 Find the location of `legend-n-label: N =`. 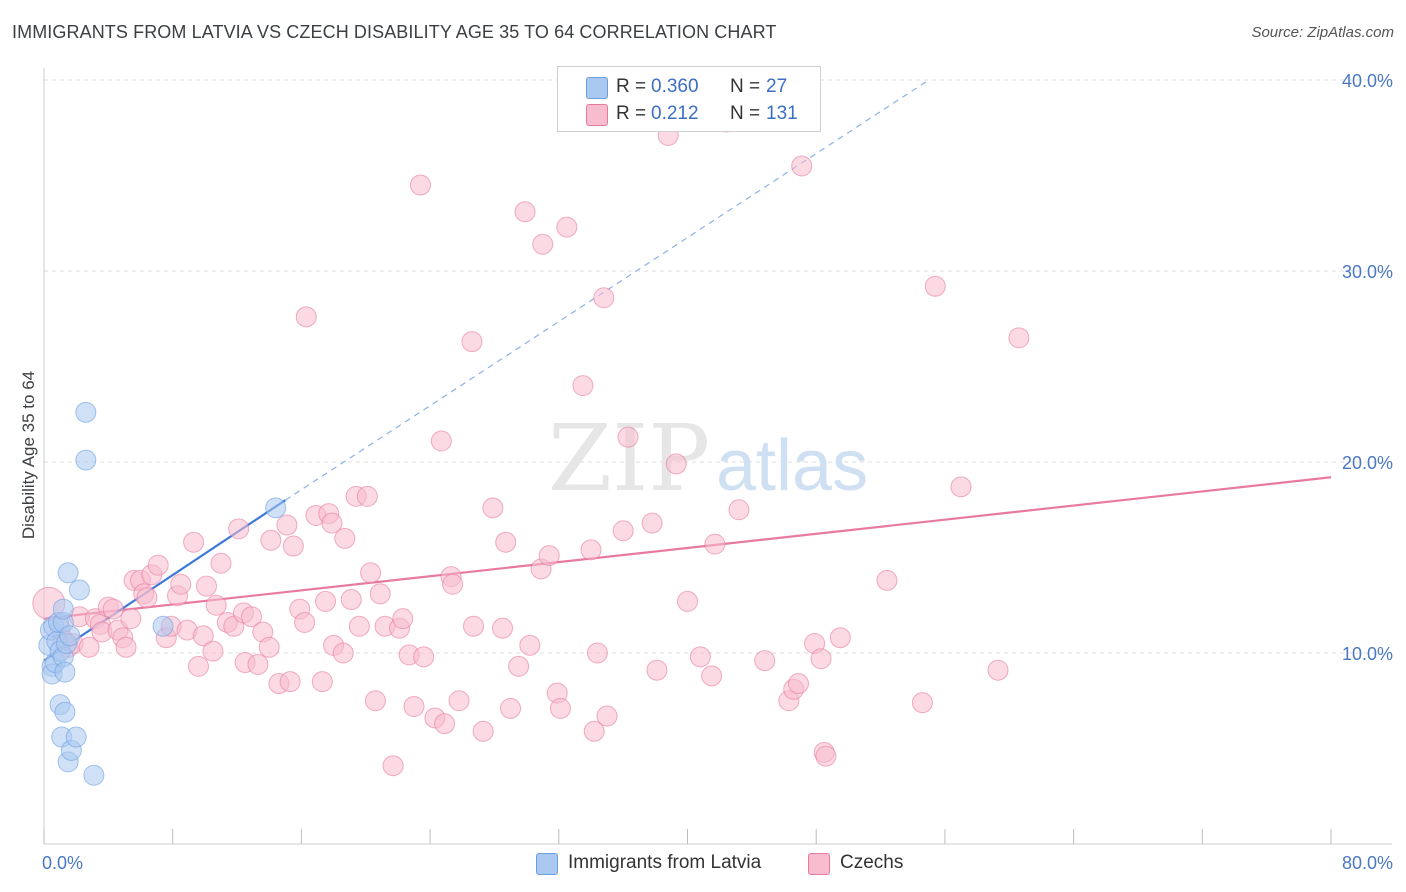

legend-n-label: N = is located at coordinates (745, 113).